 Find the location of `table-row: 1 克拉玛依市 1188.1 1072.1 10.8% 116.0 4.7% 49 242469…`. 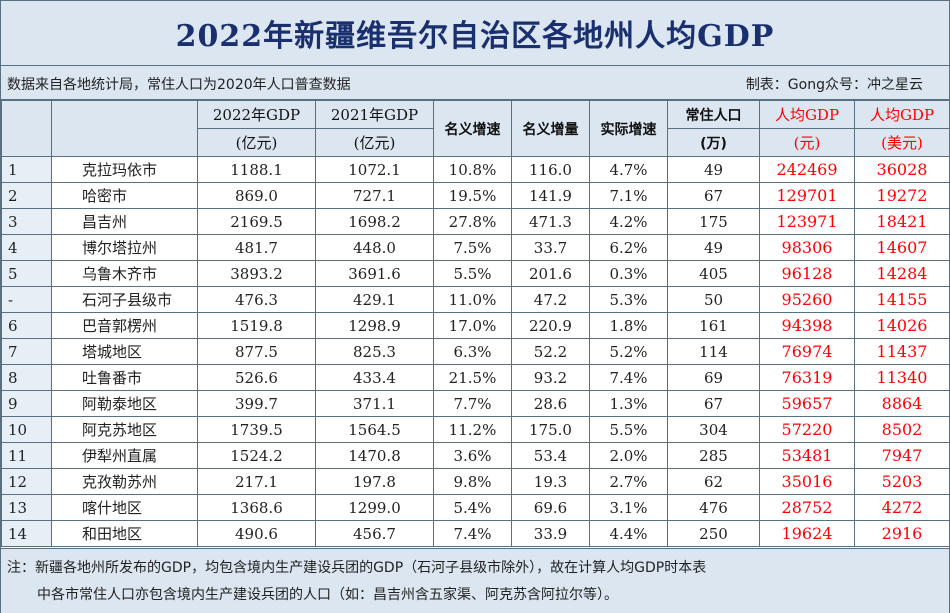

table-row: 1 克拉玛依市 1188.1 1072.1 10.8% 116.0 4.7% 49 242469… is located at coordinates (475, 169).